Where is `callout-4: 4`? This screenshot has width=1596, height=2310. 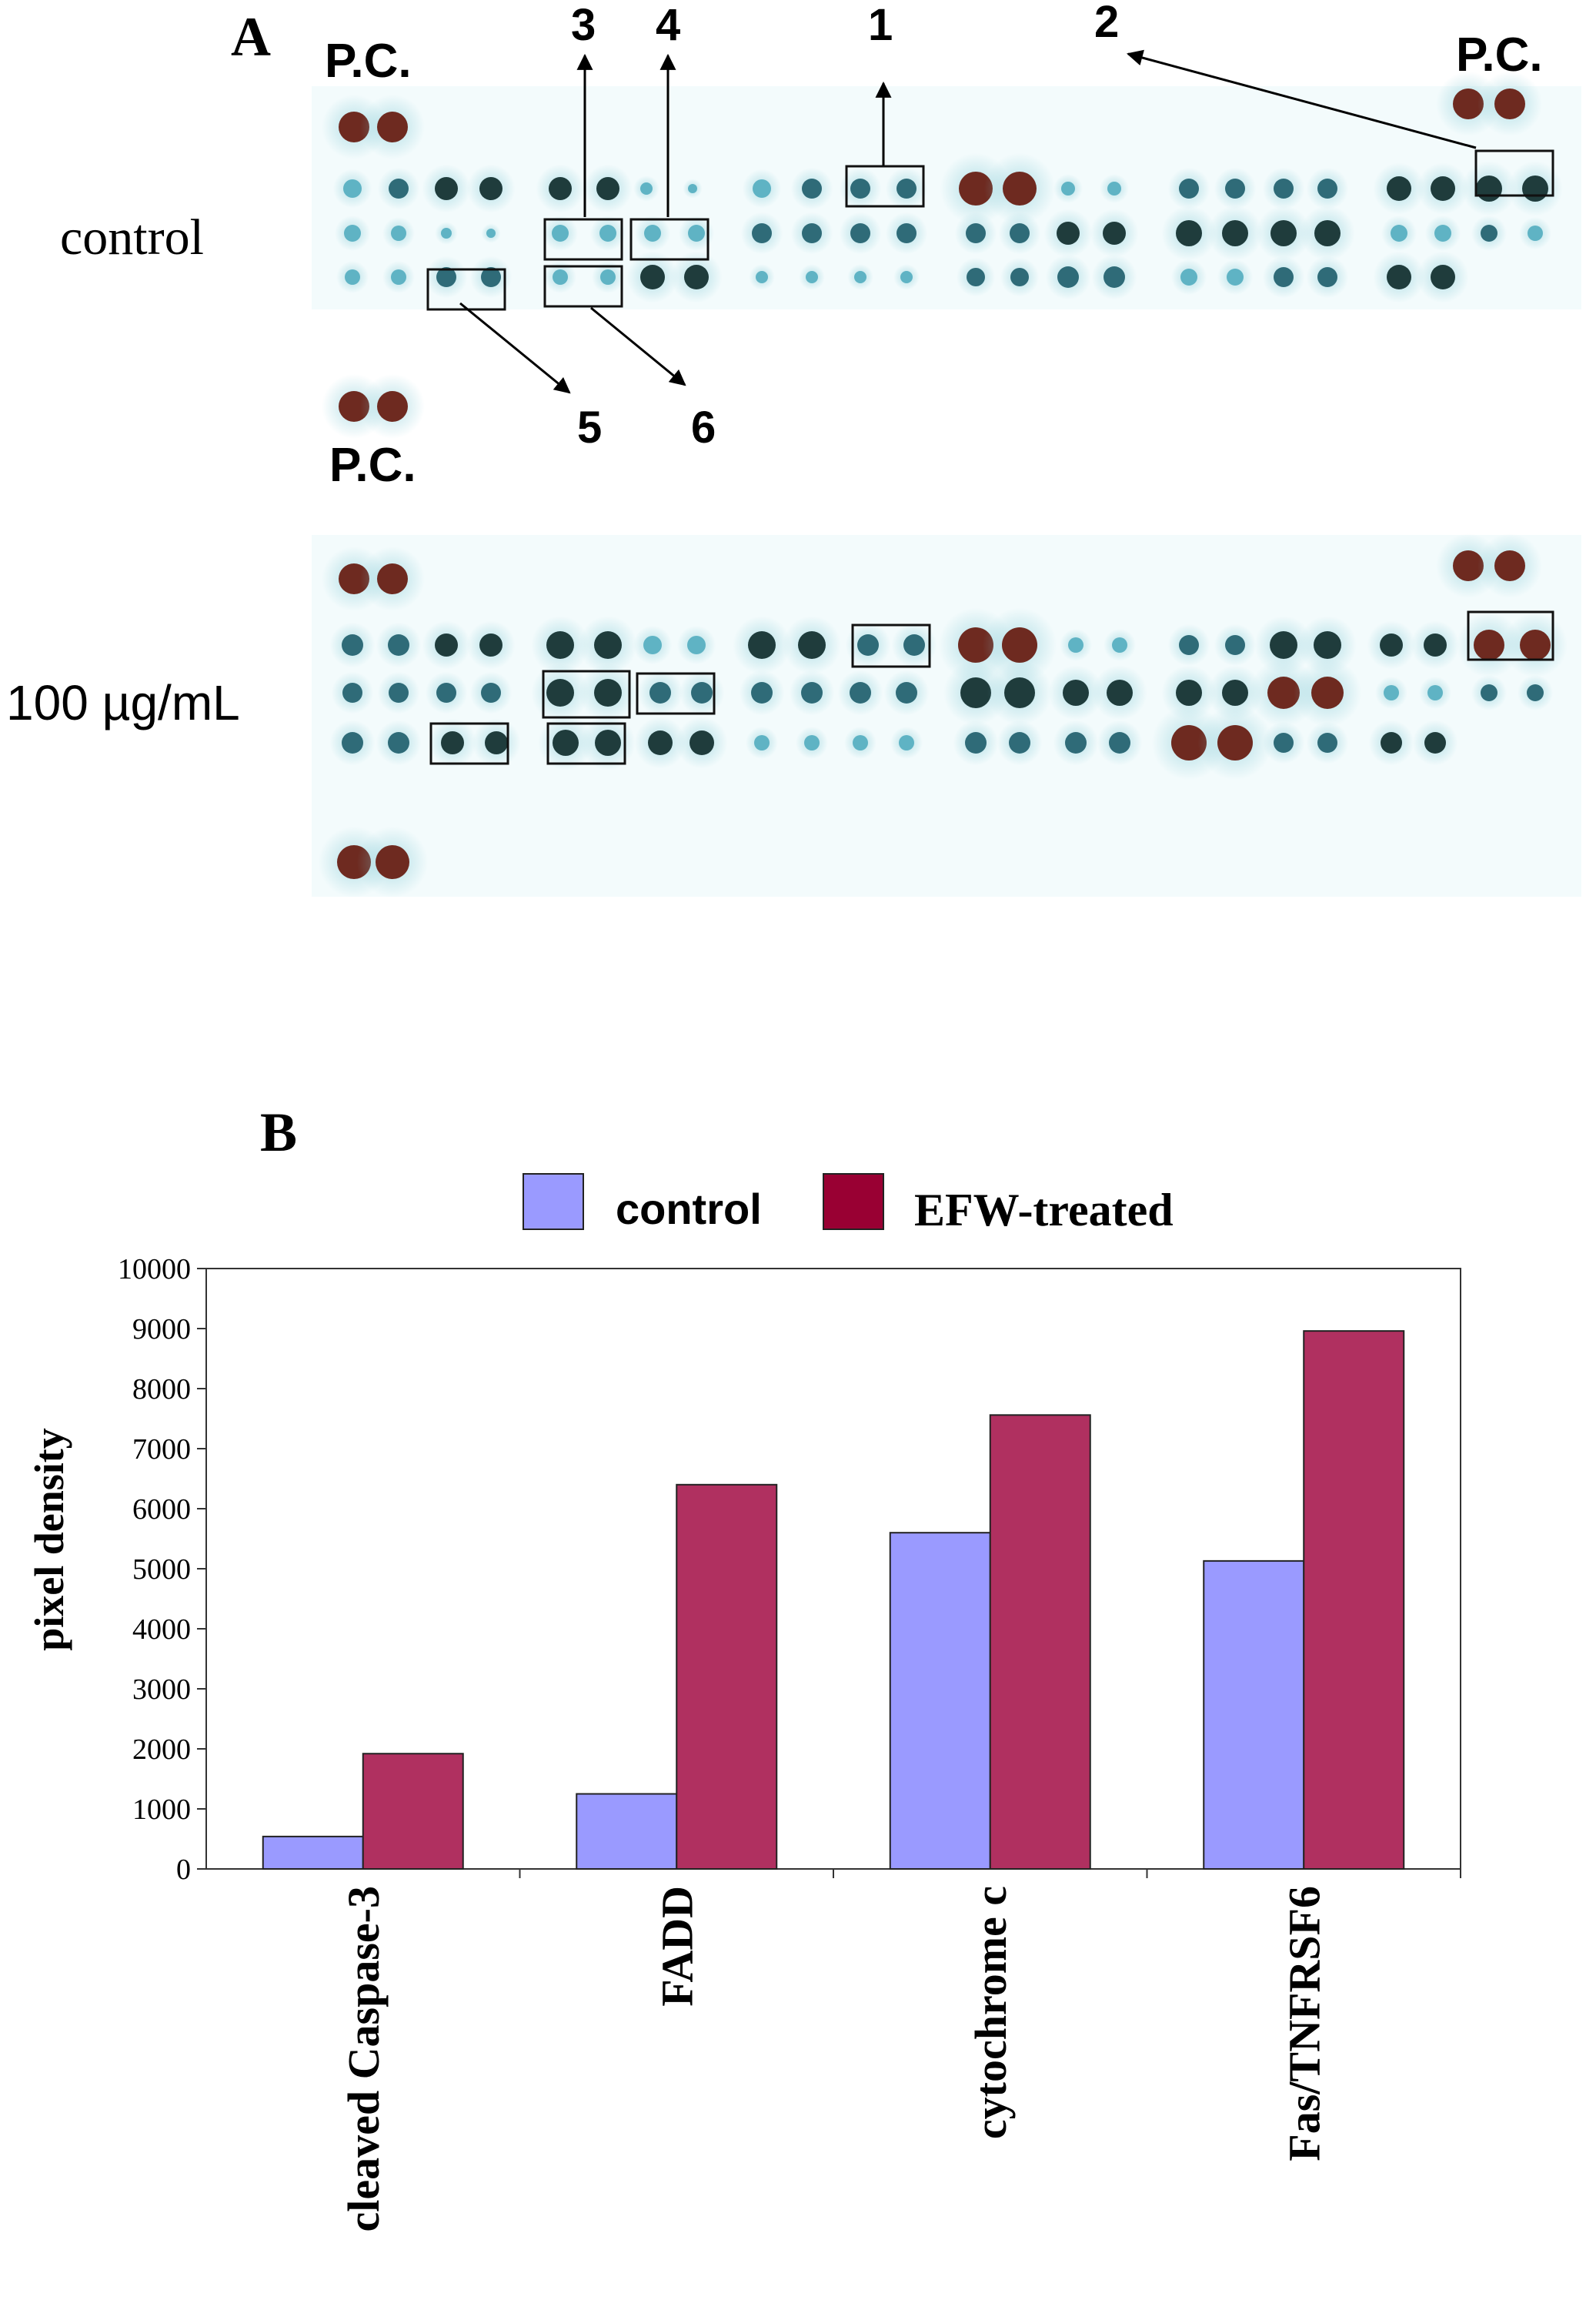
callout-4: 4 is located at coordinates (668, 25).